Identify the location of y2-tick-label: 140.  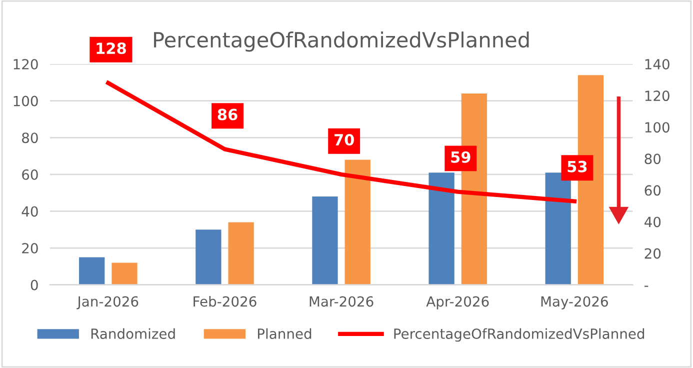
(657, 64).